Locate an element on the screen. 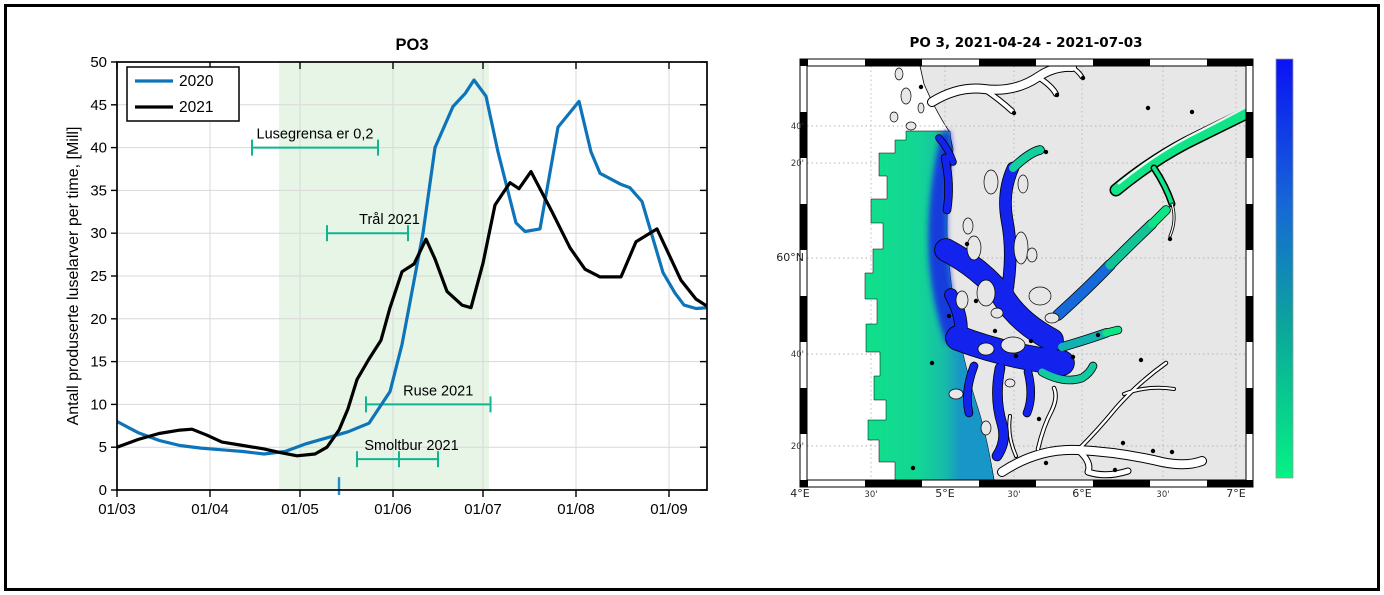 The image size is (1384, 595). map-colorbar is located at coordinates (1284, 268).